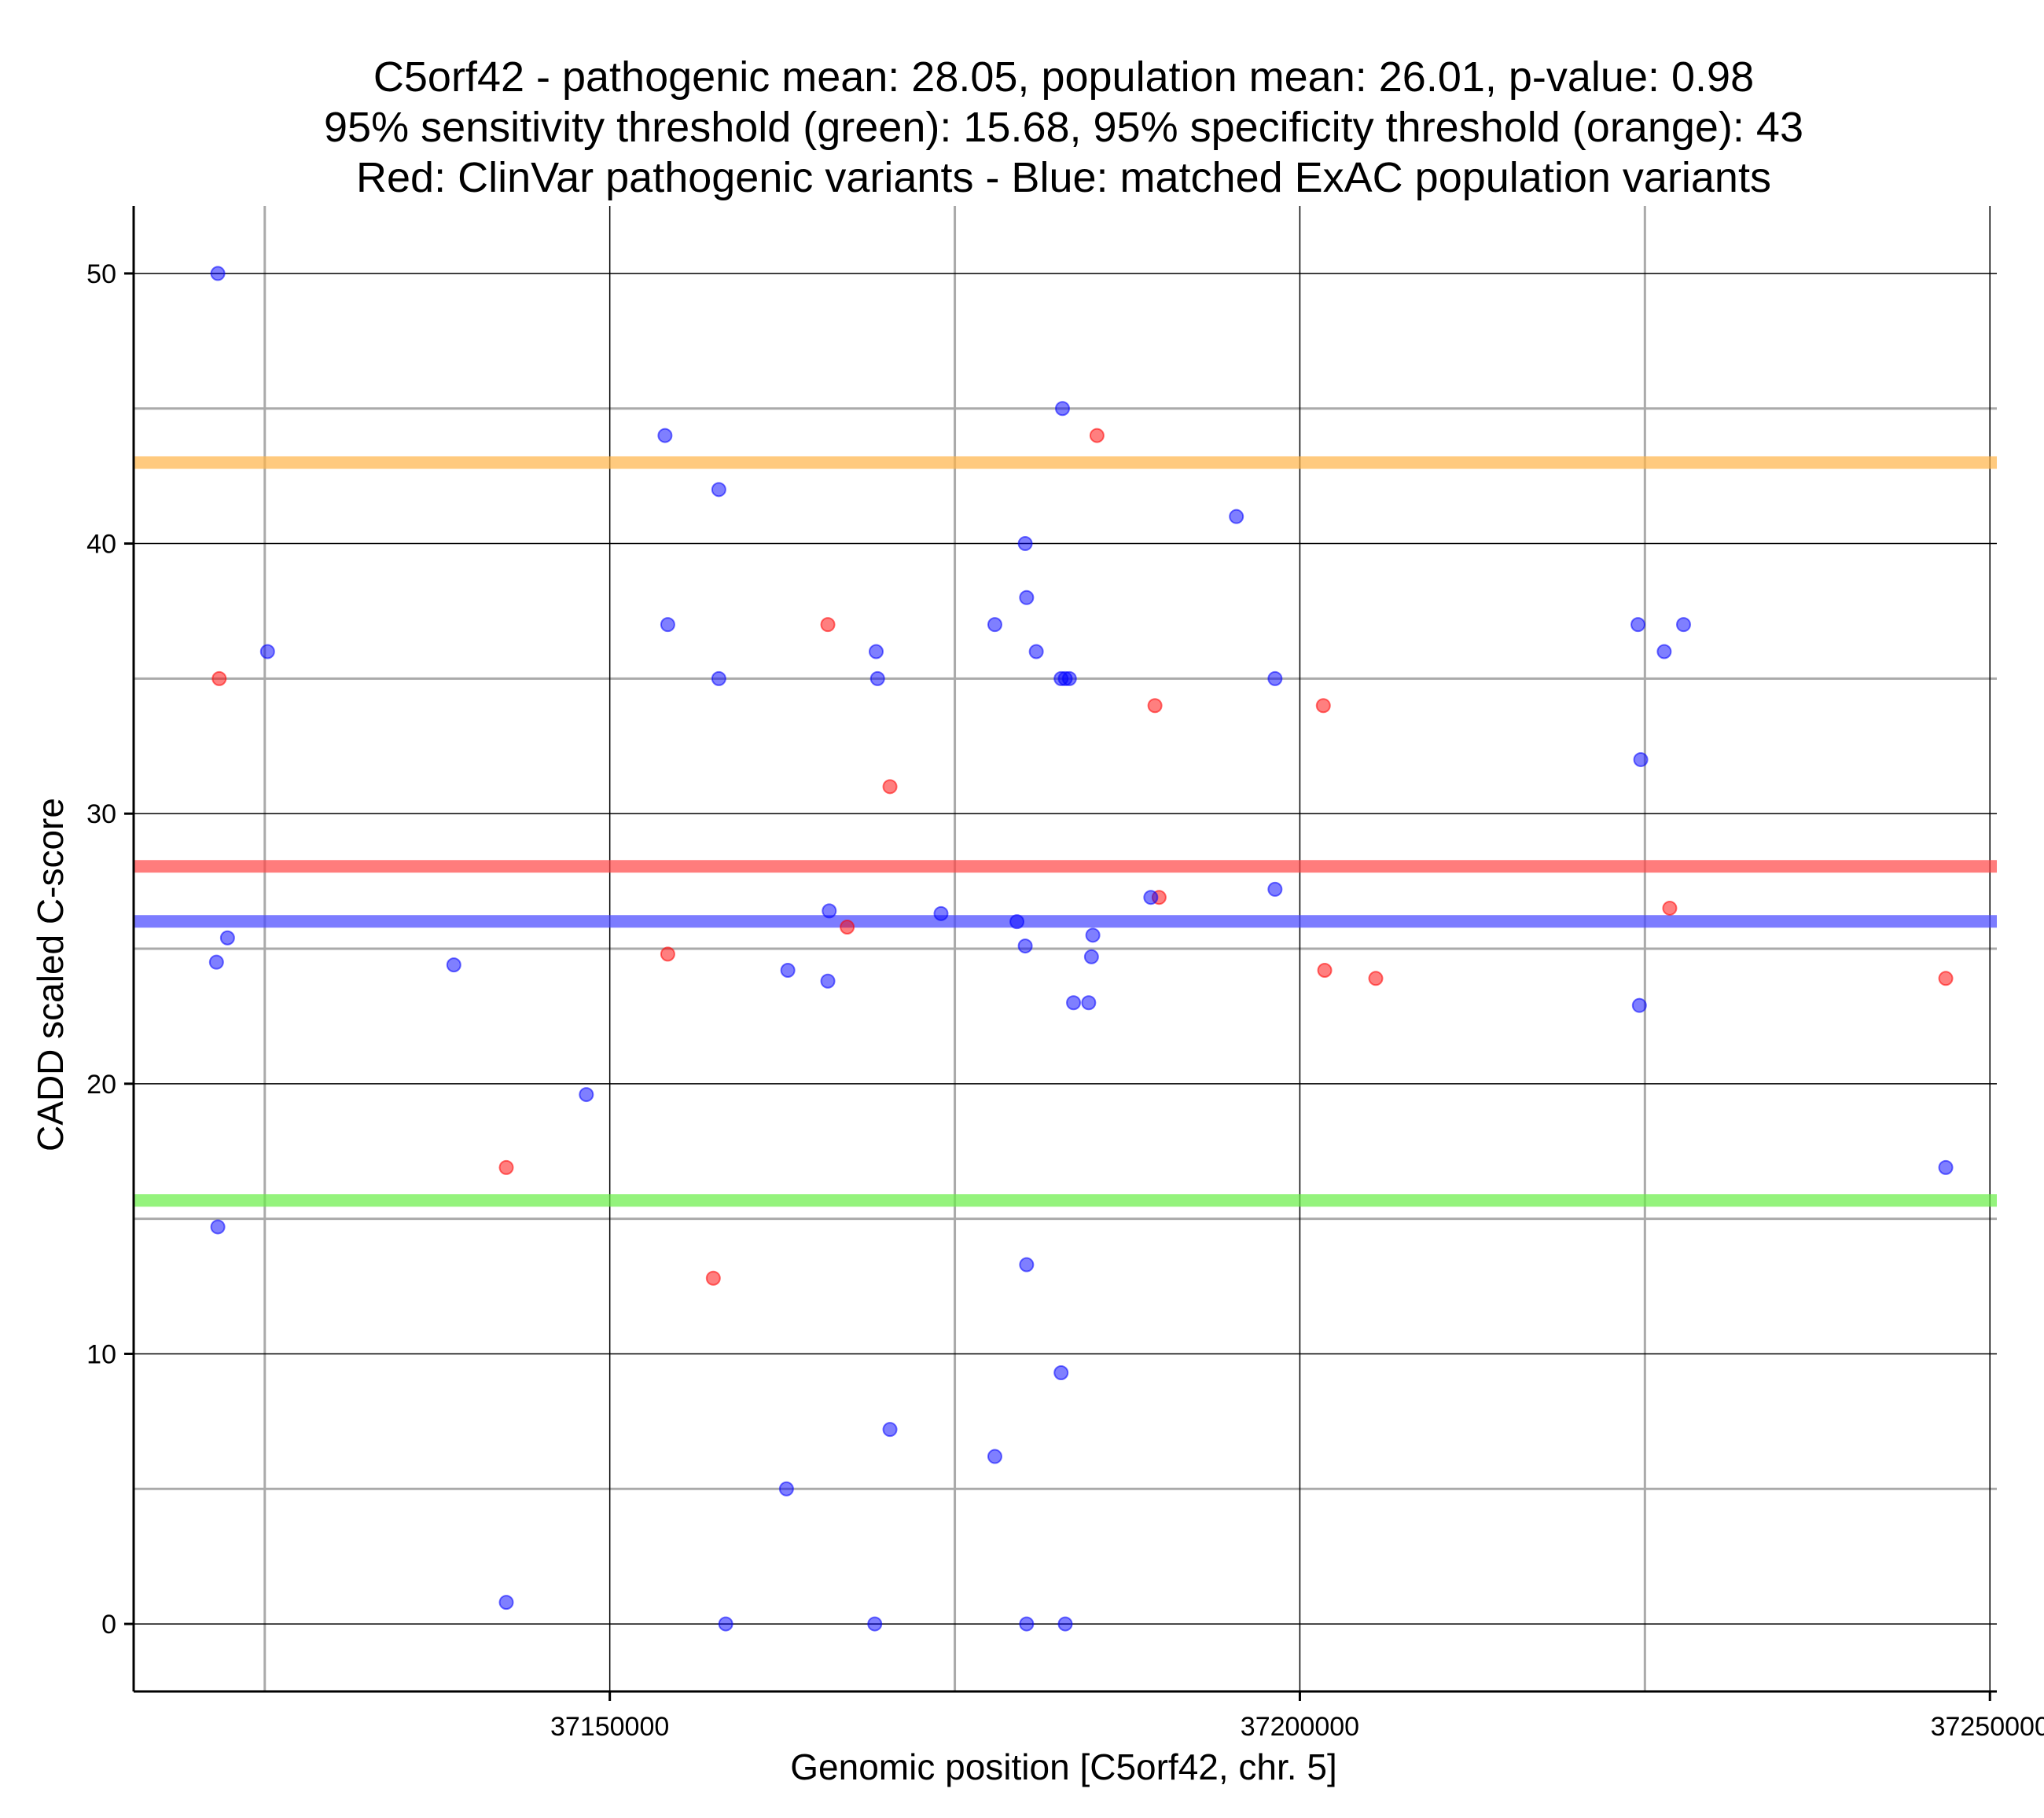  I want to click on x-tick-label: 37150000, so click(610, 1727).